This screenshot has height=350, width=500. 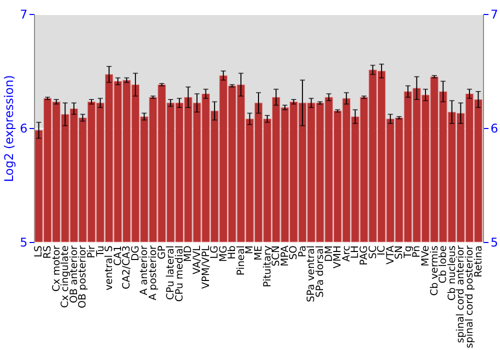 I want to click on y2-tick-label: 7, so click(x=494, y=15).